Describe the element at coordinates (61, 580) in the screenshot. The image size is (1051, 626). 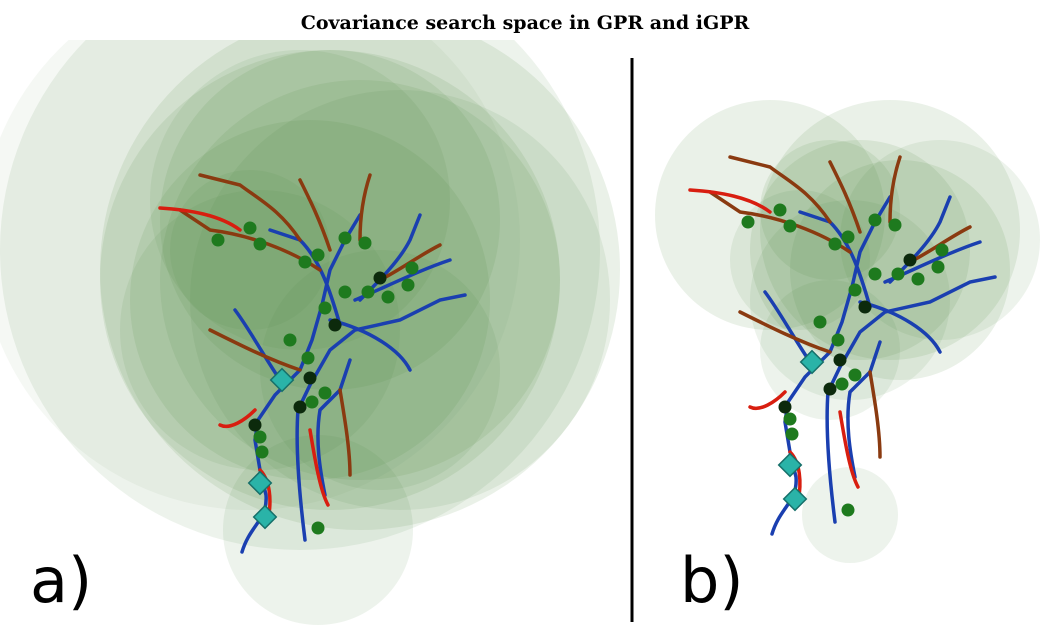
I see `panel-label: a)` at that location.